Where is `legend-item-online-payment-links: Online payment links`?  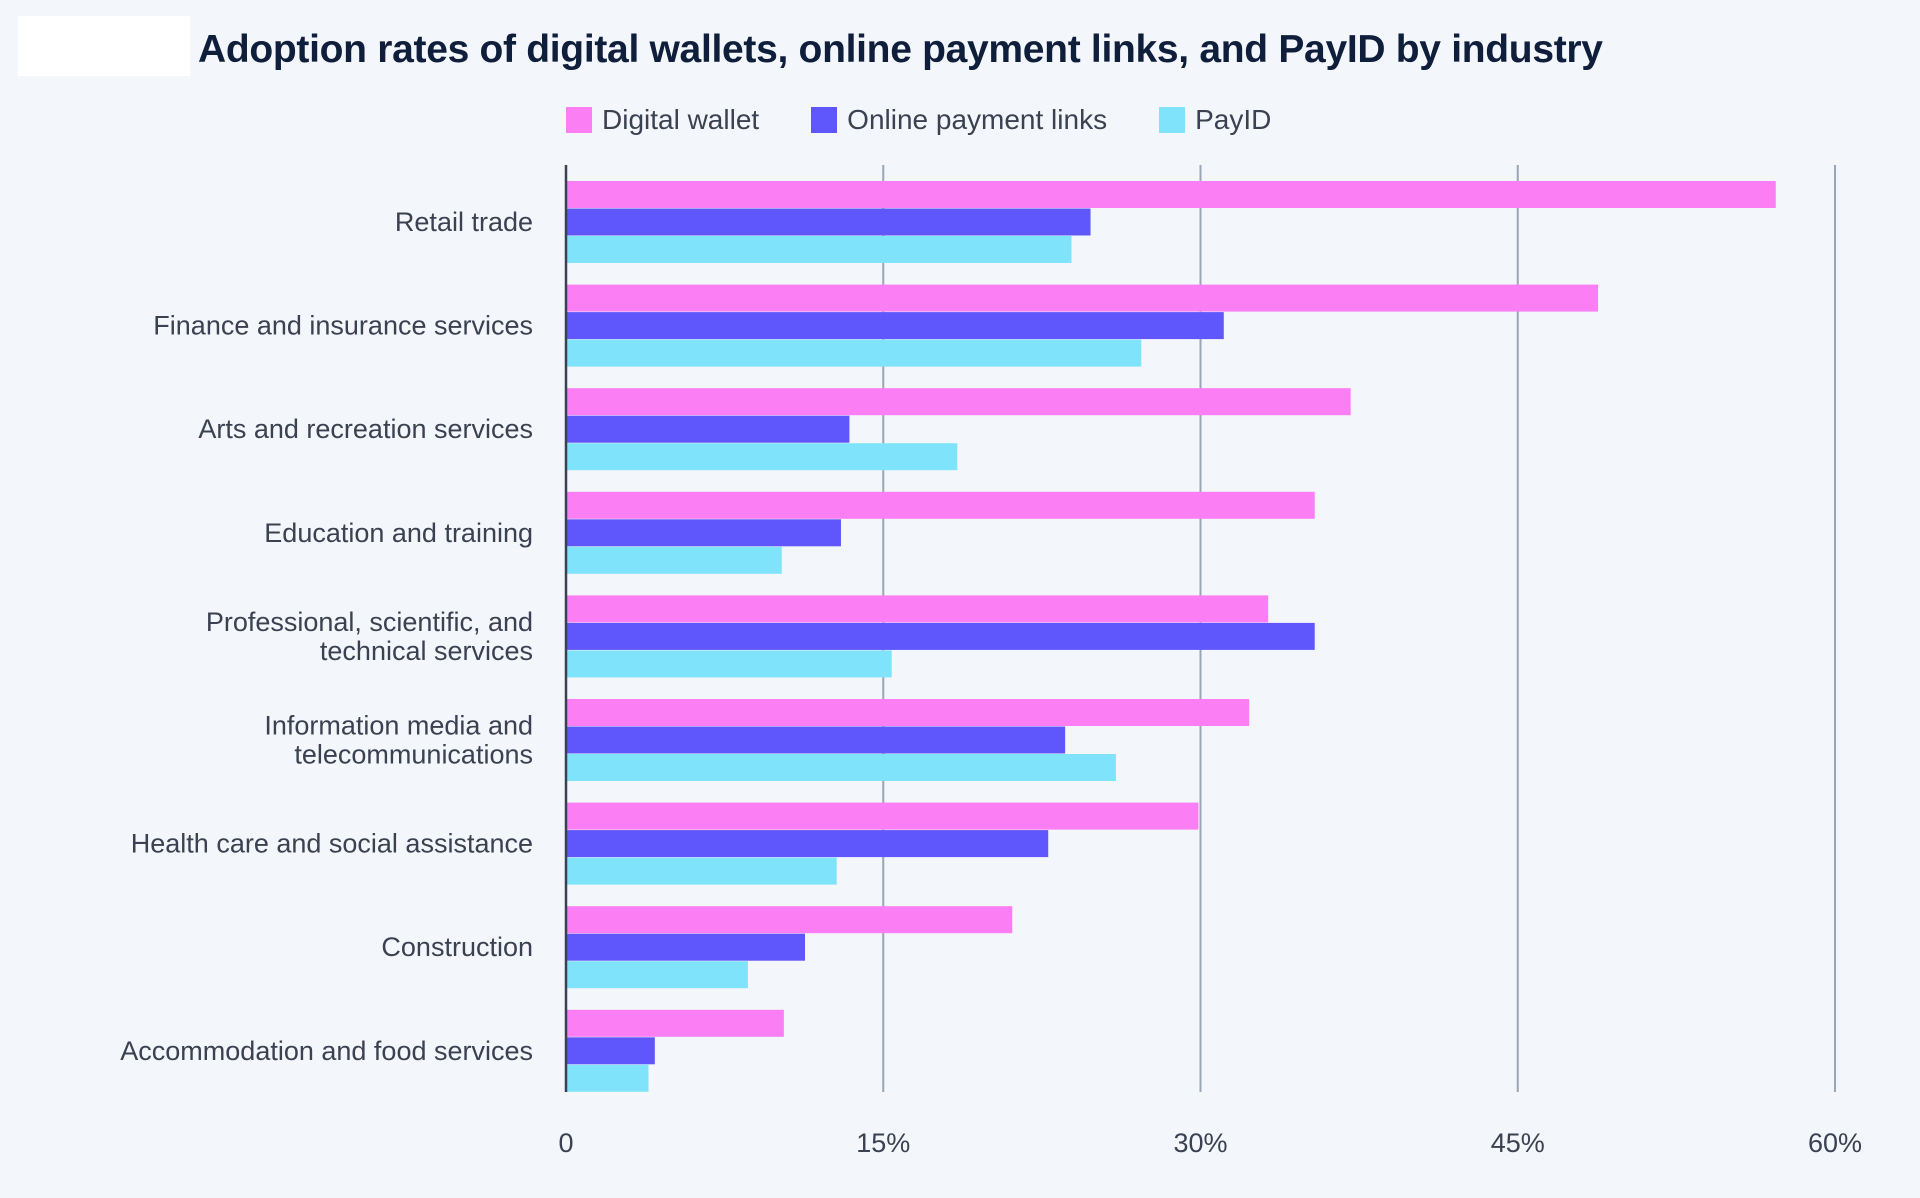 legend-item-online-payment-links: Online payment links is located at coordinates (959, 120).